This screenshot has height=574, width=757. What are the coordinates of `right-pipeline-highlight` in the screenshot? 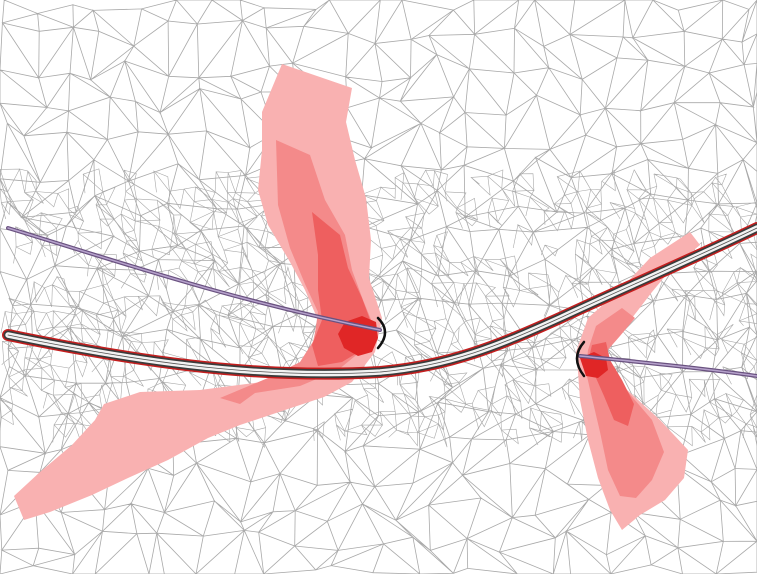 It's located at (668, 366).